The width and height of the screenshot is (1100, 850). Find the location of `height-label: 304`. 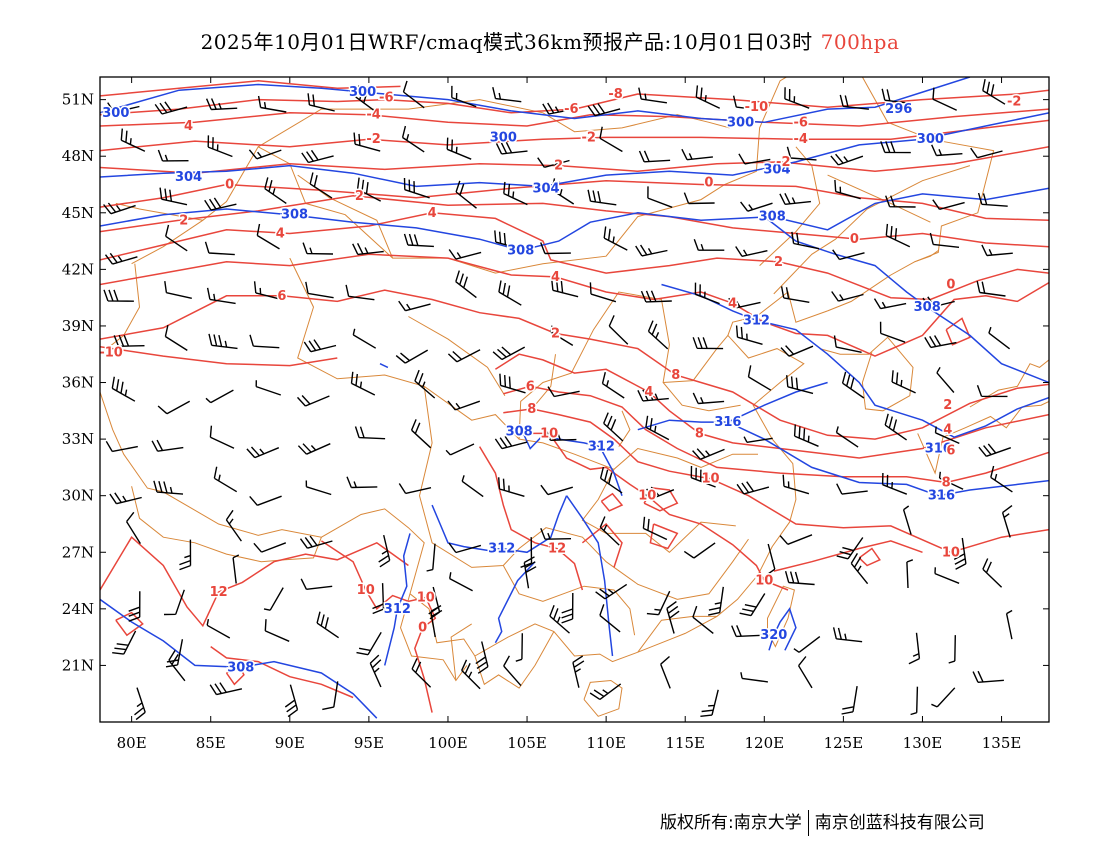

height-label: 304 is located at coordinates (776, 169).